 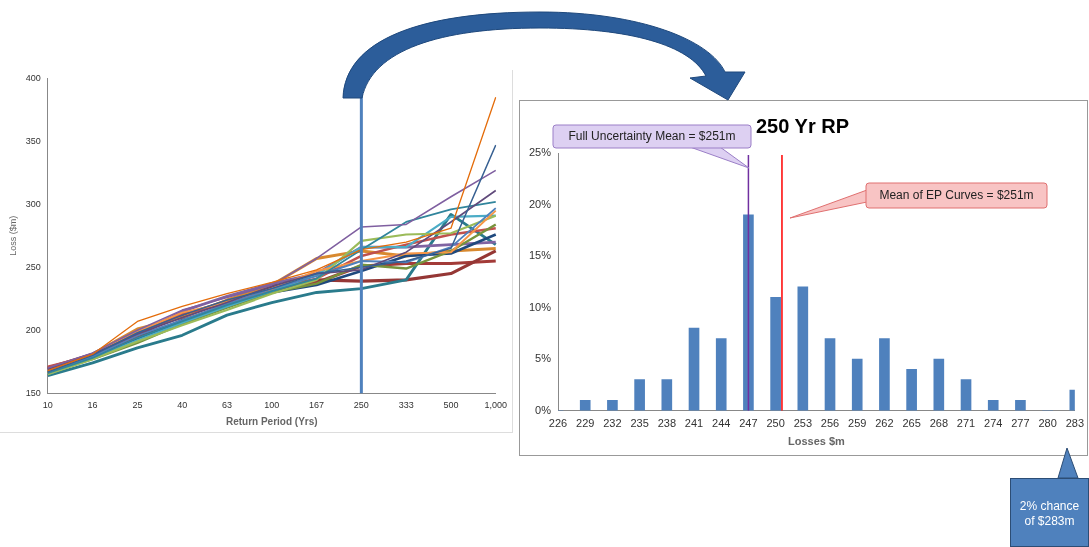 What do you see at coordinates (495, 405) in the screenshot?
I see `x-tick-label: 1,000` at bounding box center [495, 405].